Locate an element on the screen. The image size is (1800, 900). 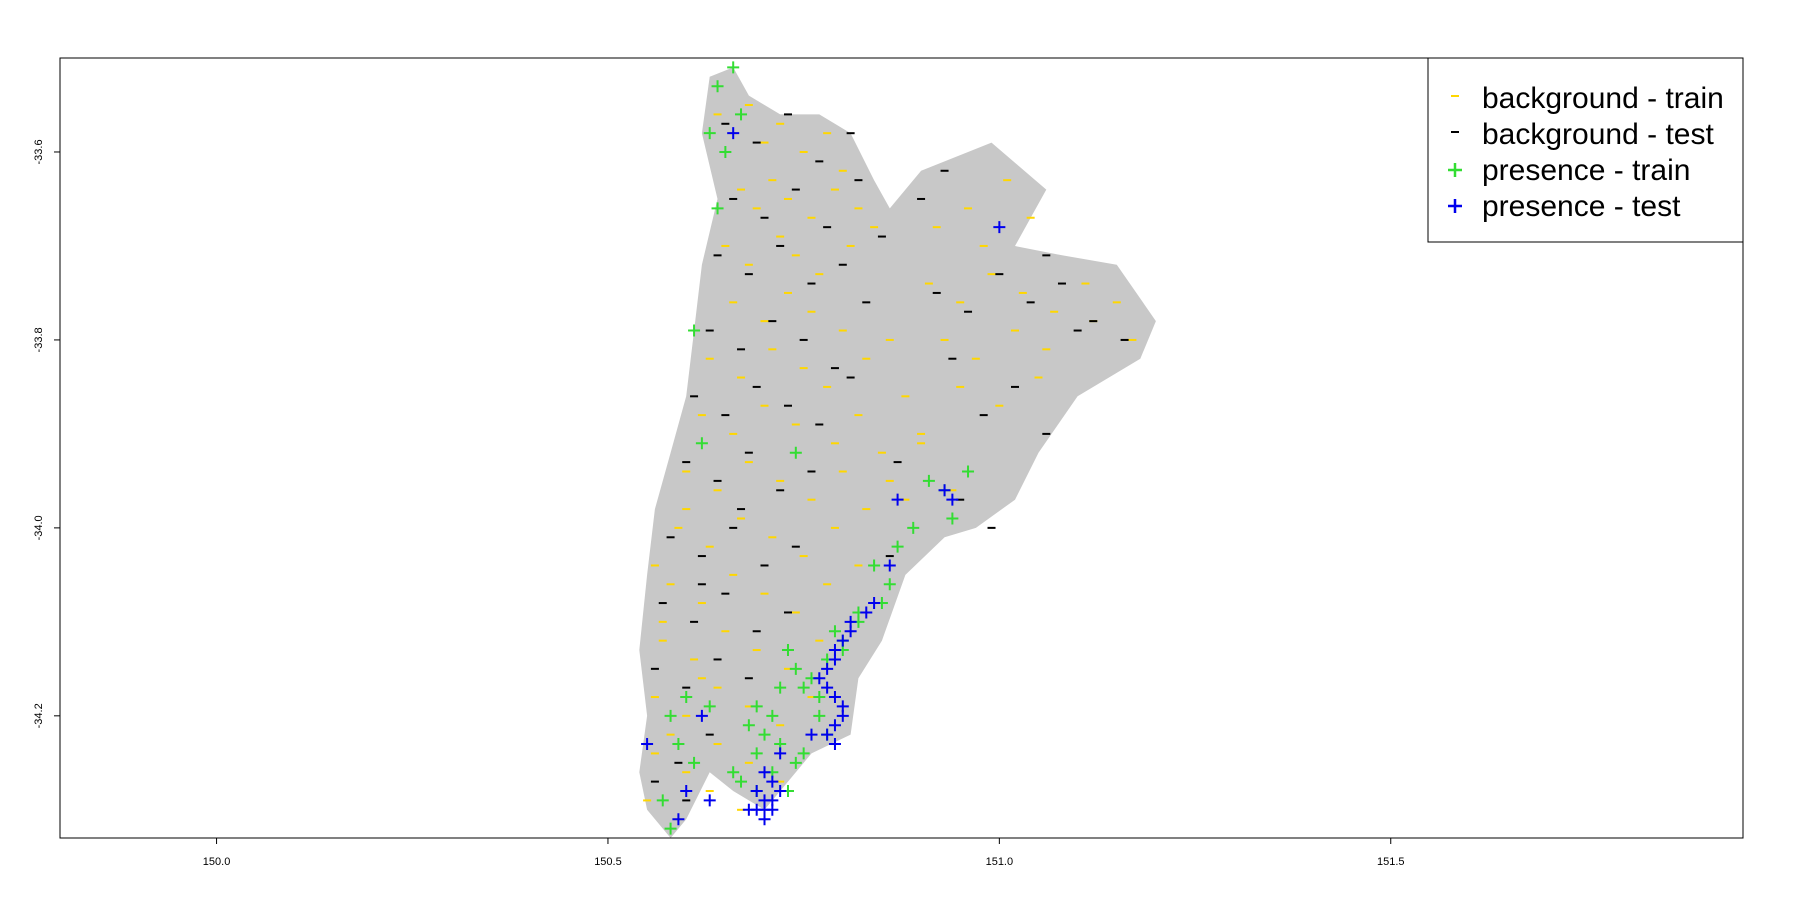
y-tick-label: -33.6 is located at coordinates (39, 151).